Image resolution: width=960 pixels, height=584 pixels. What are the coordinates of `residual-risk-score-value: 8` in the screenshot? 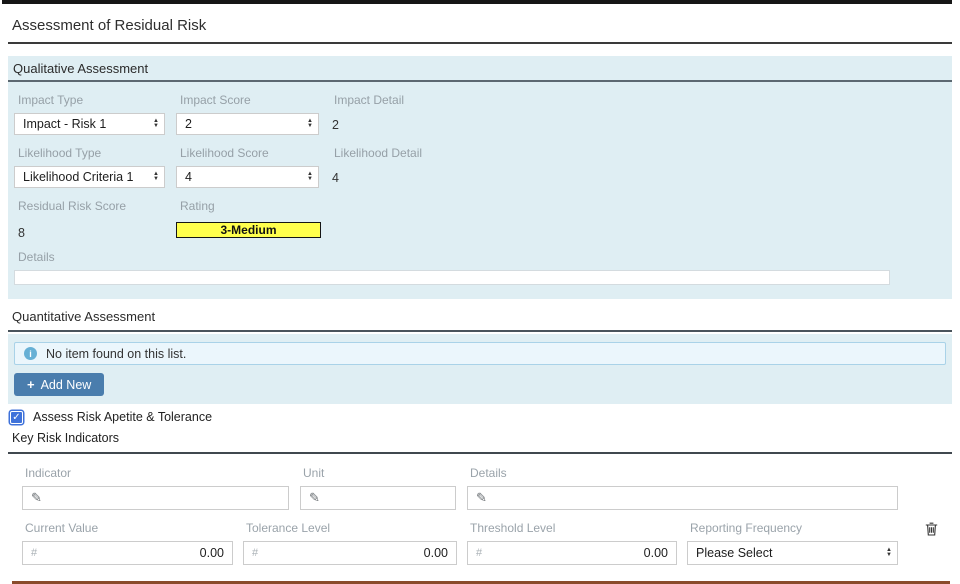 It's located at (21, 233).